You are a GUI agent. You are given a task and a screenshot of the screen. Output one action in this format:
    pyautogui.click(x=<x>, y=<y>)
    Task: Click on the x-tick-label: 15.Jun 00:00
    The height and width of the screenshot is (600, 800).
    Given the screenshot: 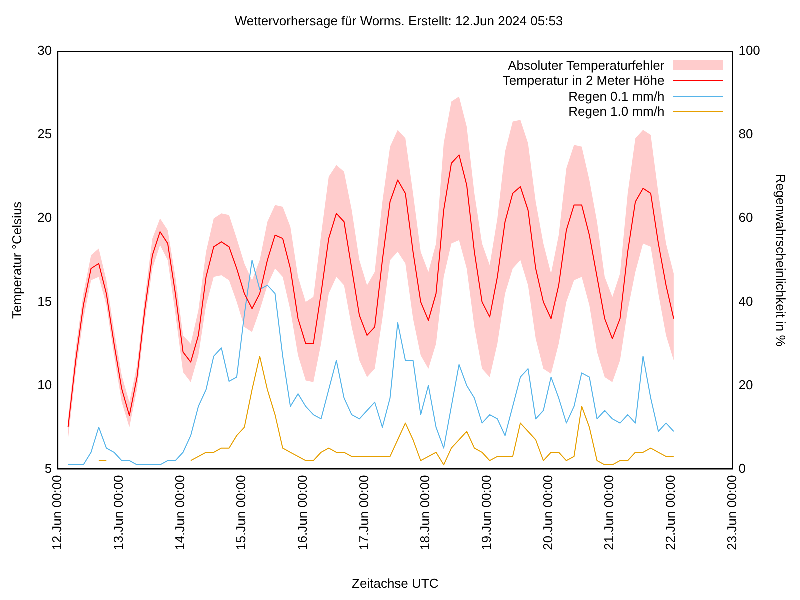 What is the action you would take?
    pyautogui.click(x=241, y=512)
    